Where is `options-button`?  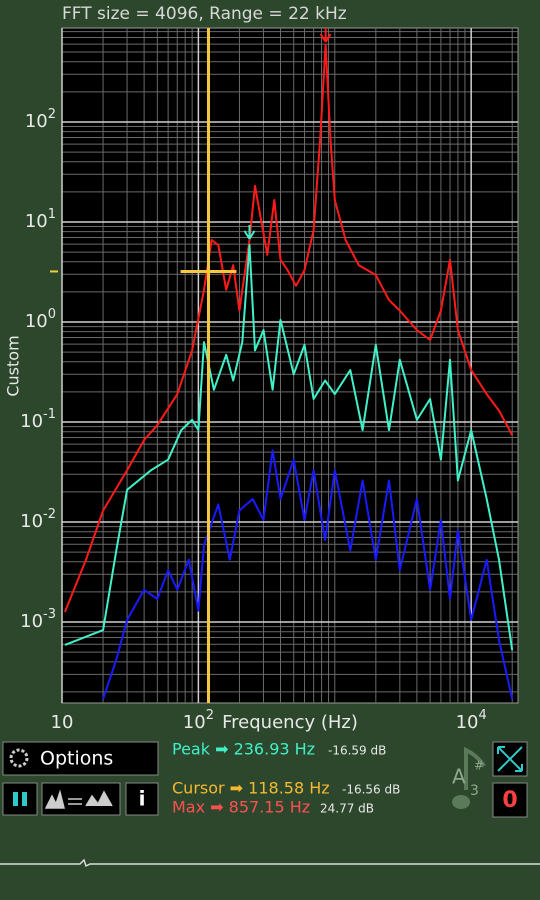 options-button is located at coordinates (80, 758).